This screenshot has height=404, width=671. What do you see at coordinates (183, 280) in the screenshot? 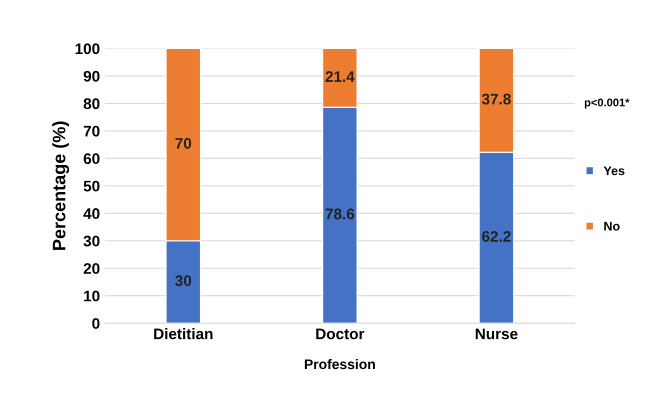
I see `data-label: 30` at bounding box center [183, 280].